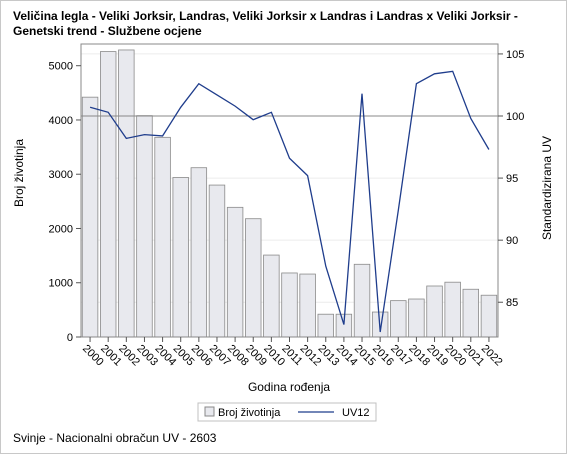  Describe the element at coordinates (61, 229) in the screenshot. I see `y-tick-label: 2000` at that location.